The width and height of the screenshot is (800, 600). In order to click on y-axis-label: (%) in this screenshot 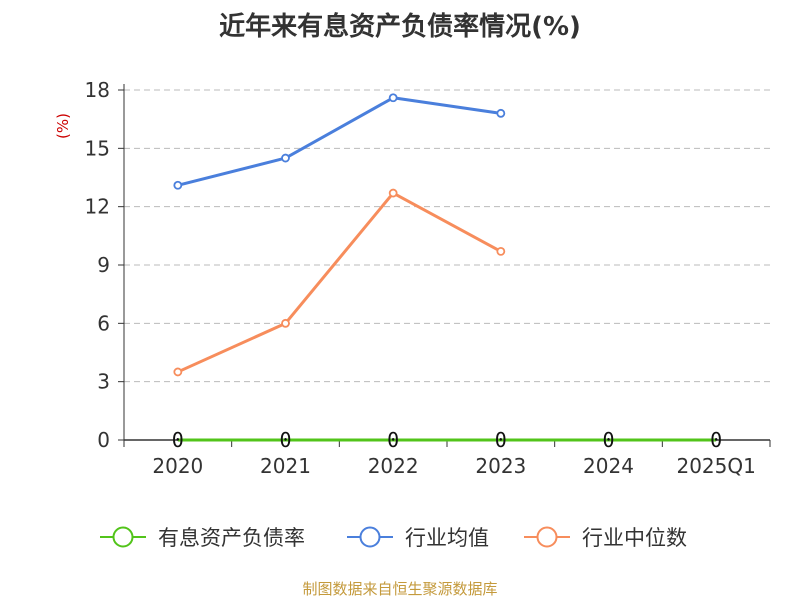, I will do `click(63, 126)`.